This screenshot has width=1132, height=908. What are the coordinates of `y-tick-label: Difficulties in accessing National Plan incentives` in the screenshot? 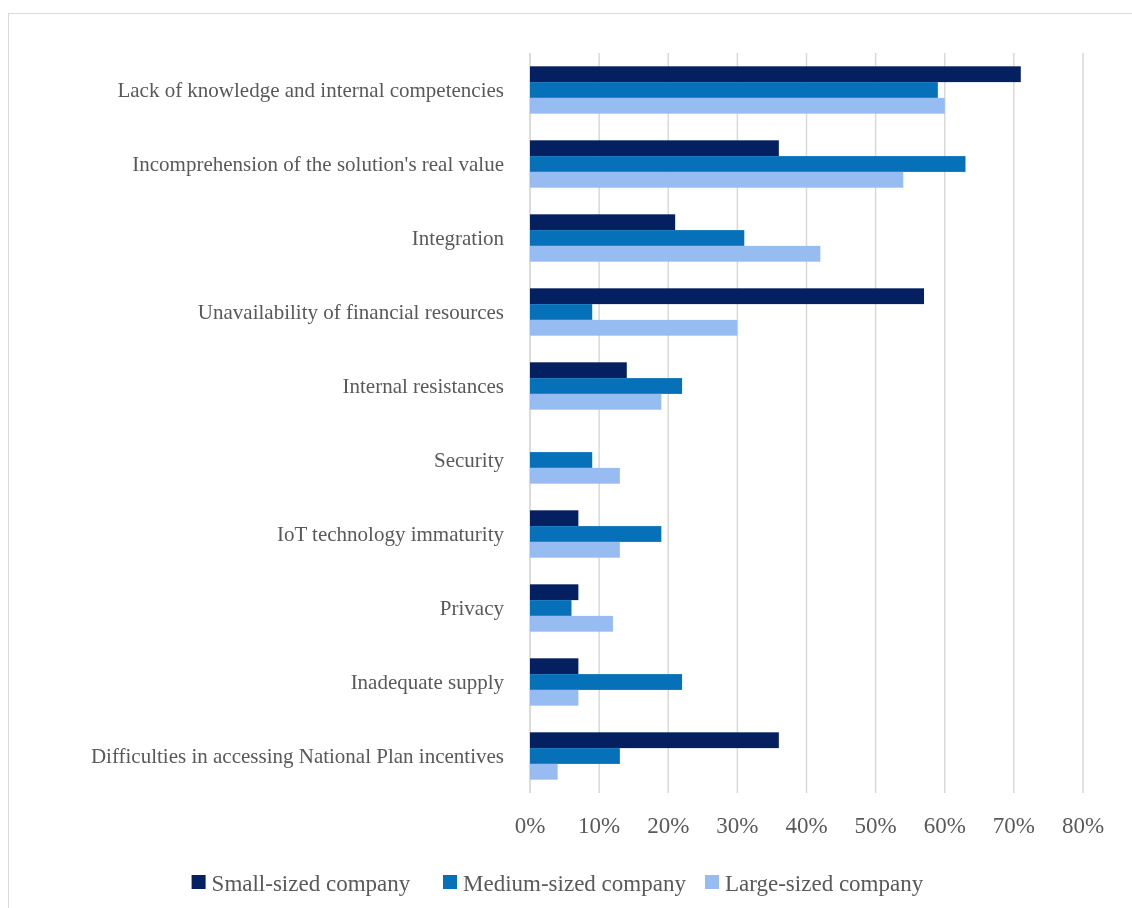 It's located at (297, 756).